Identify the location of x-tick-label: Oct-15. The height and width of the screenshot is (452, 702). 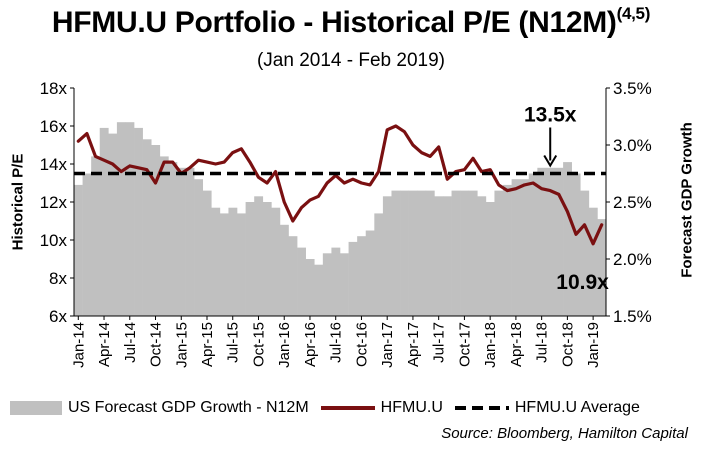
(259, 344).